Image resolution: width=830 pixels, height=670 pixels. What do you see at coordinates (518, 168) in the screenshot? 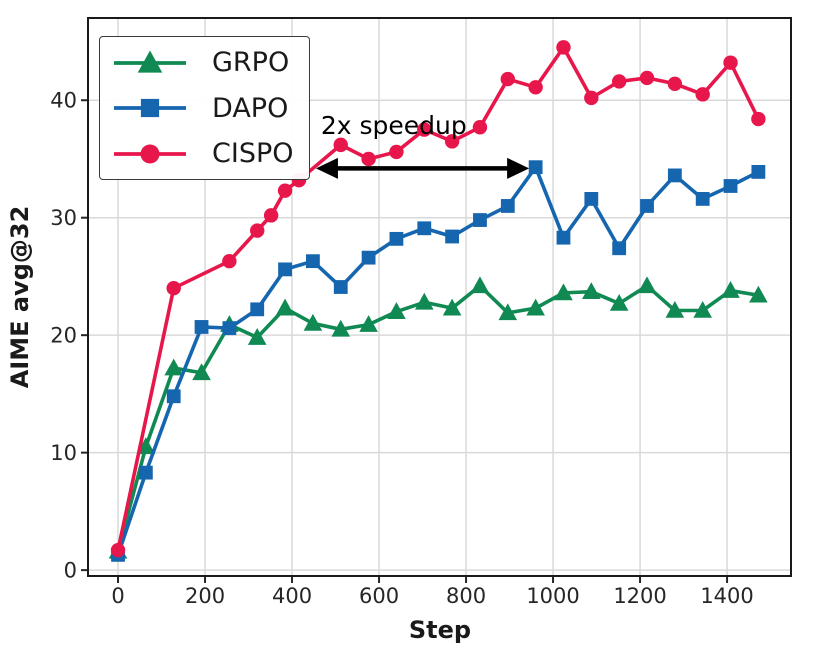
I see `speedup-arrow-right-head` at bounding box center [518, 168].